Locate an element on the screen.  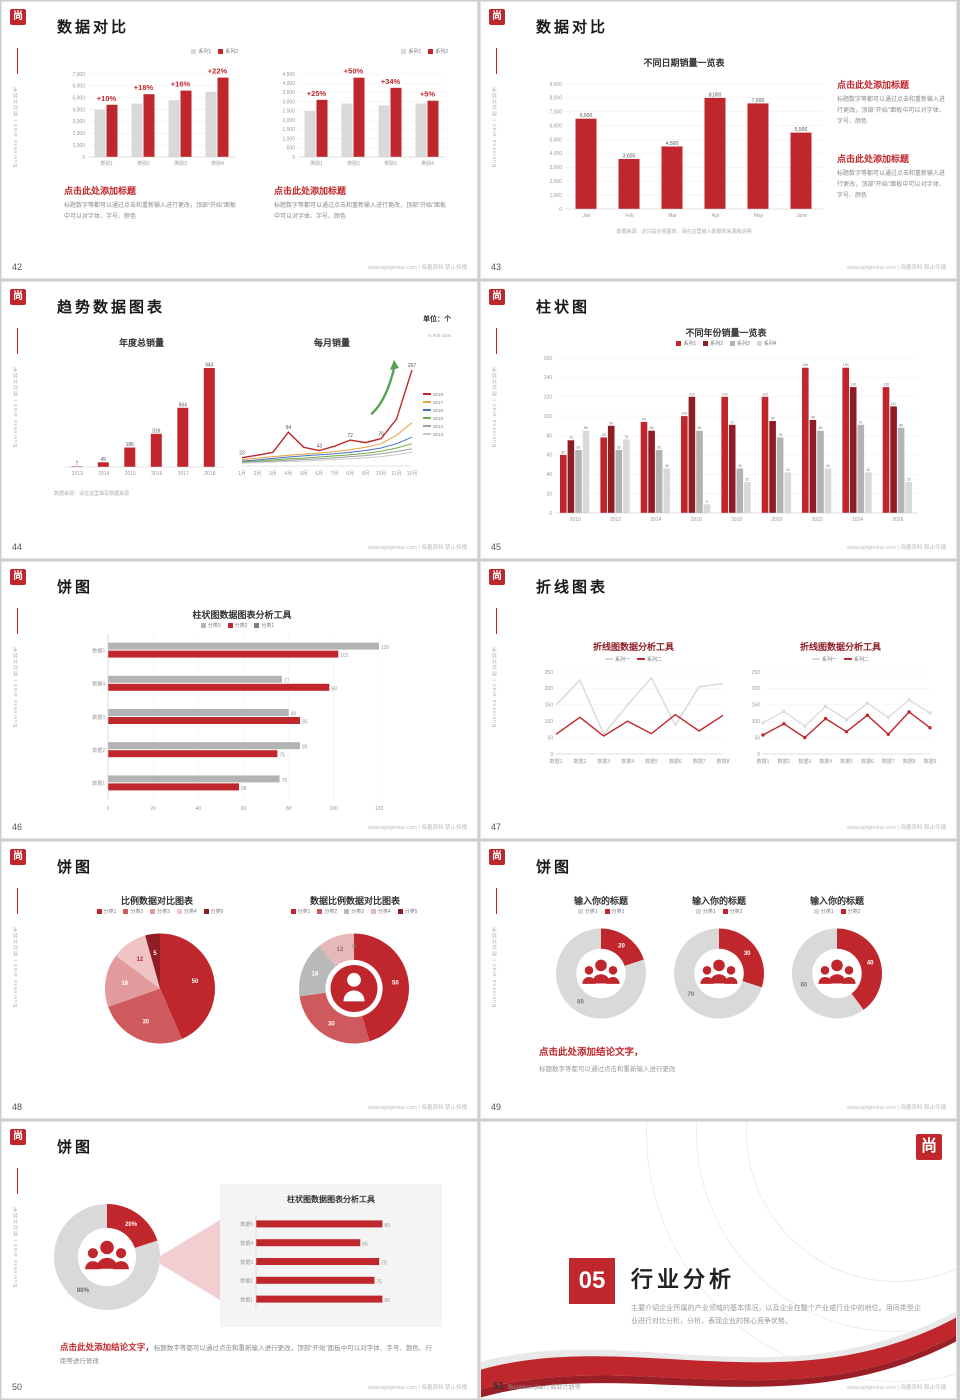
page-number: 47 is located at coordinates (496, 827).